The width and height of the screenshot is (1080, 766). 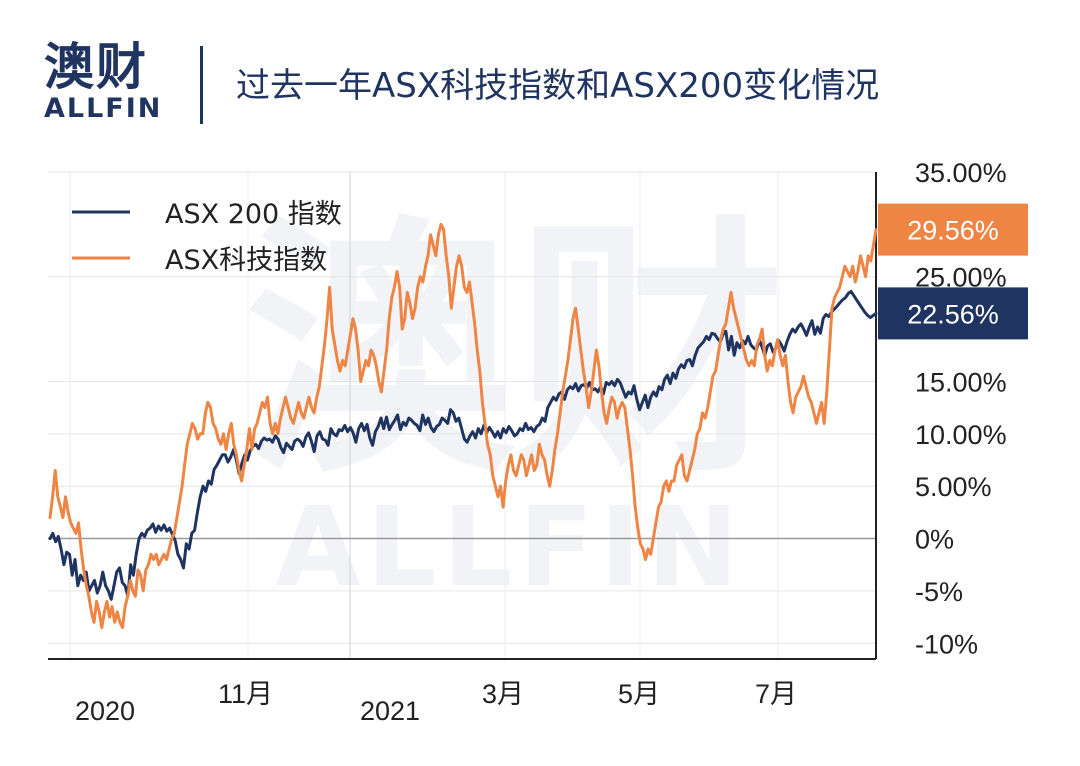 What do you see at coordinates (953, 271) in the screenshot?
I see `end-value-badges: 29.56% 22.56%` at bounding box center [953, 271].